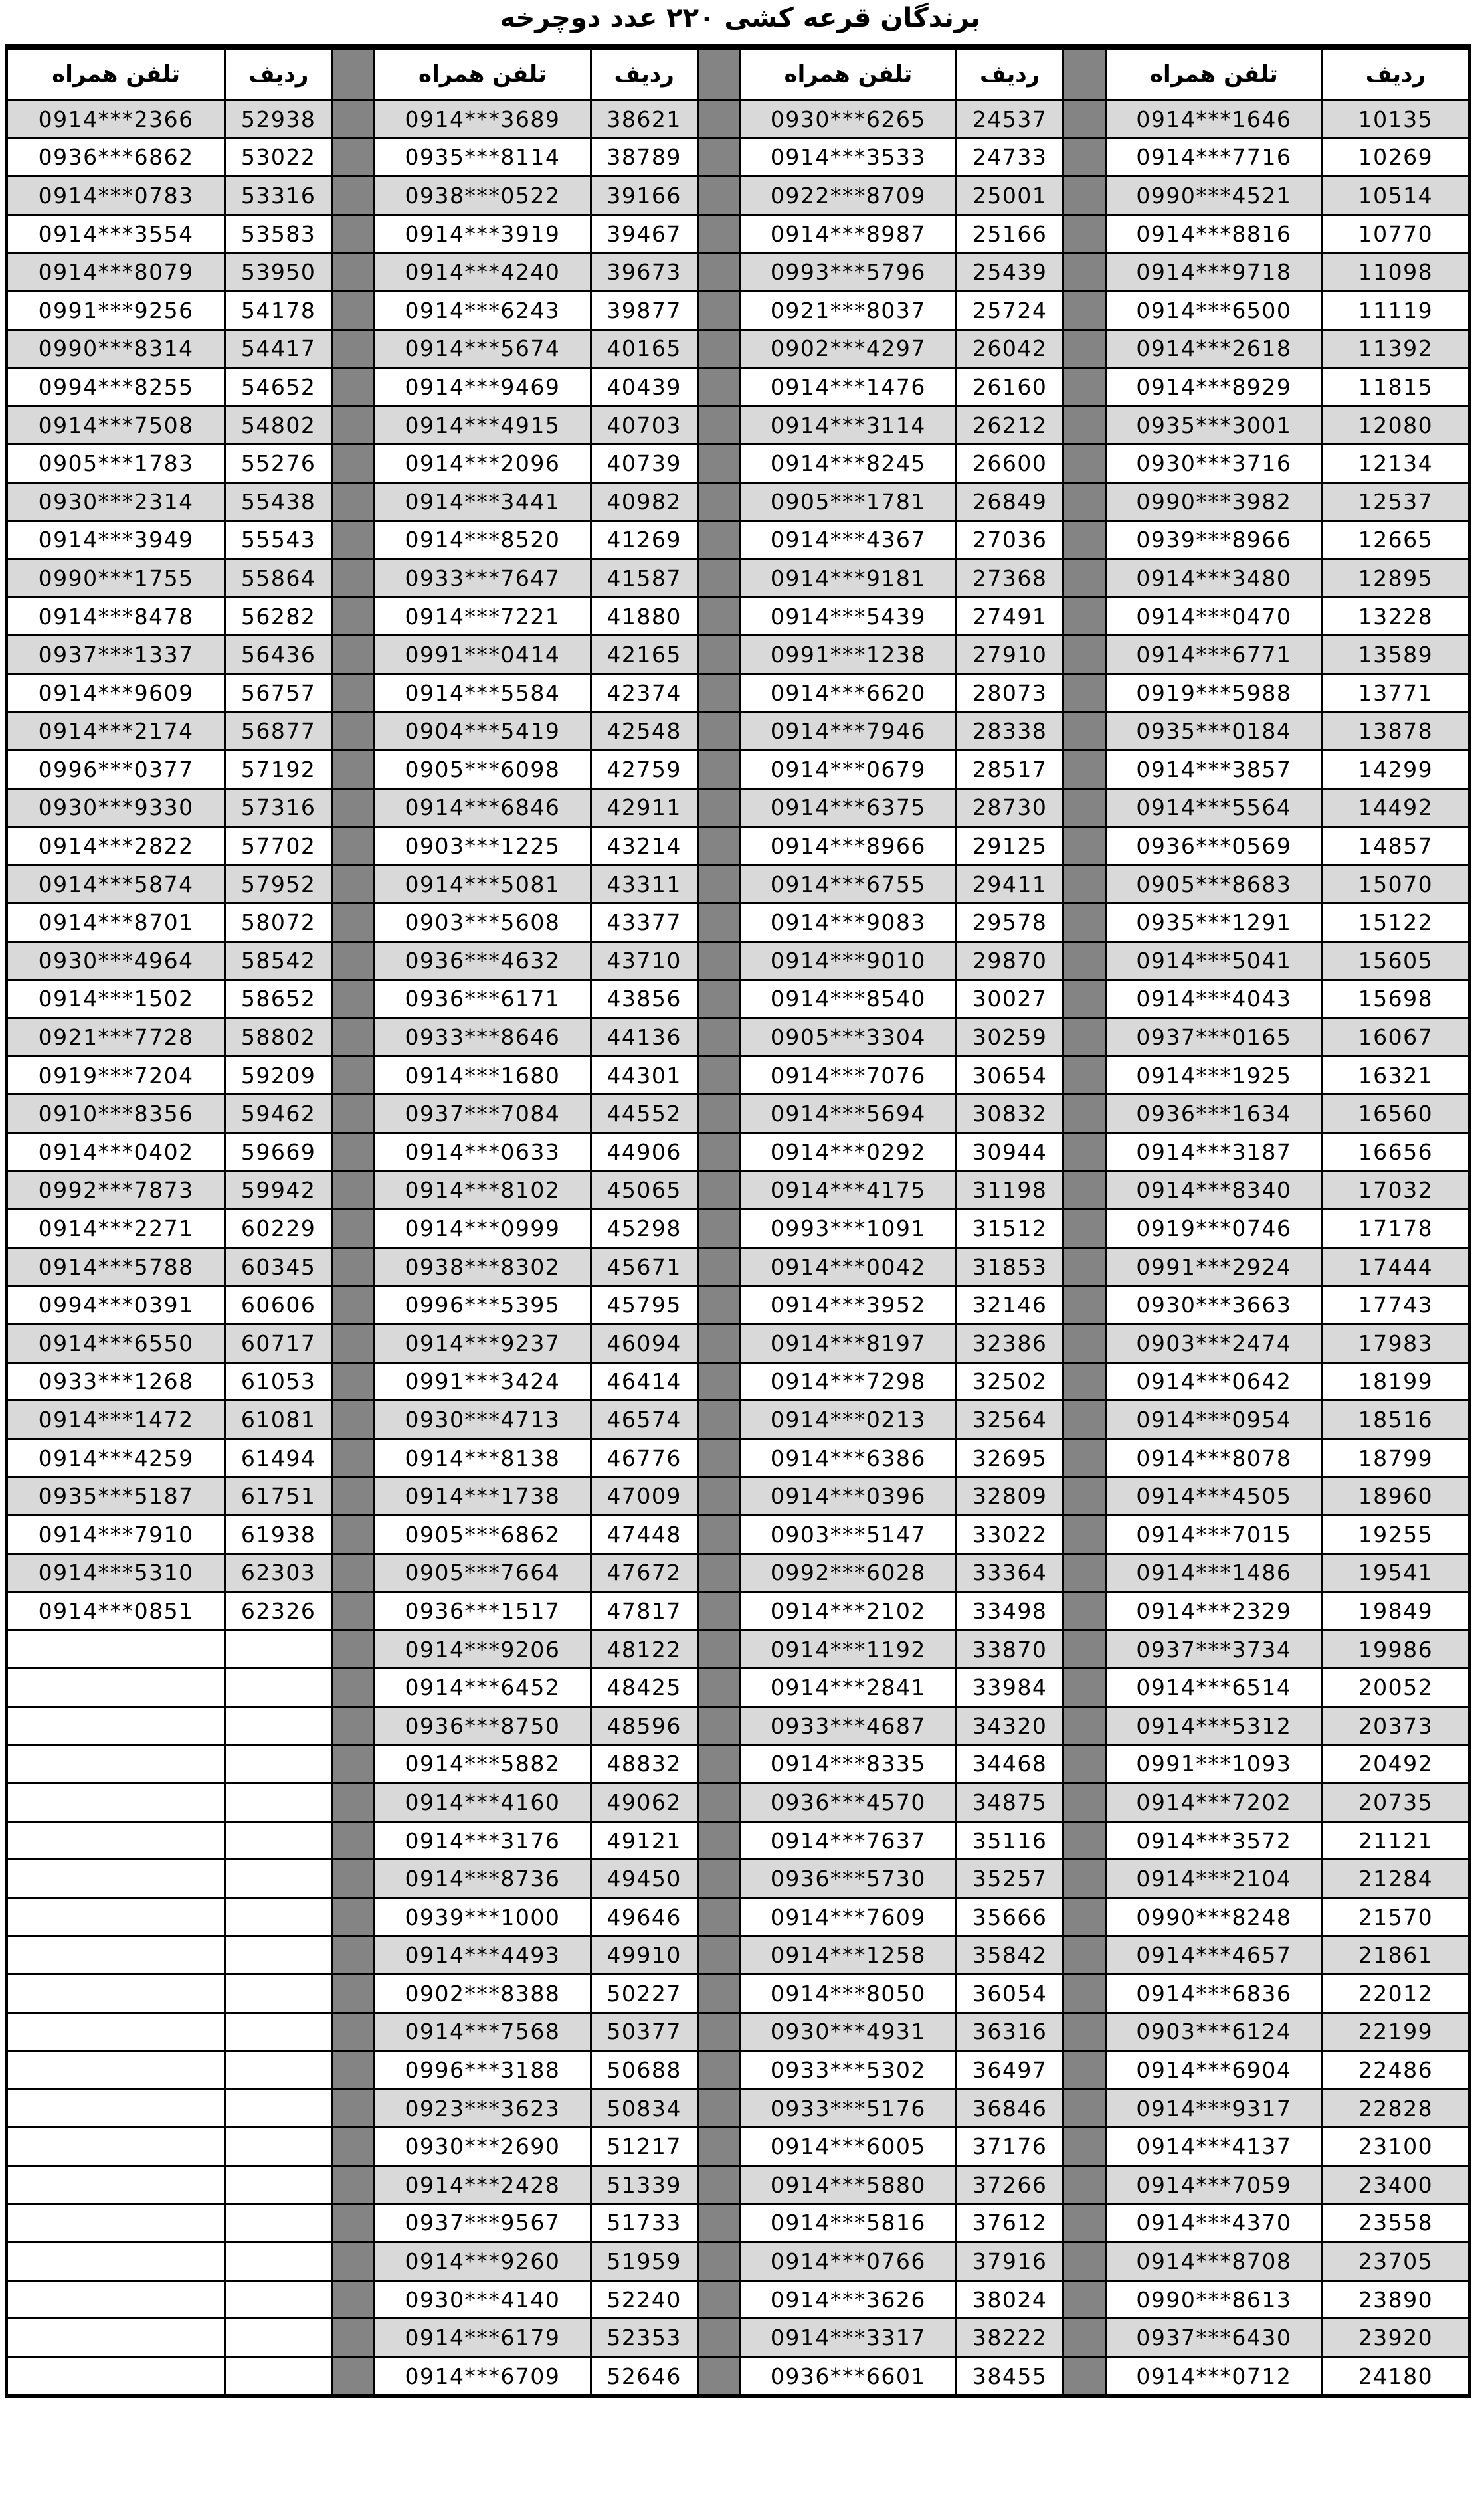 Image resolution: width=1480 pixels, height=2520 pixels. What do you see at coordinates (278, 272) in the screenshot?
I see `index-cell: 53950` at bounding box center [278, 272].